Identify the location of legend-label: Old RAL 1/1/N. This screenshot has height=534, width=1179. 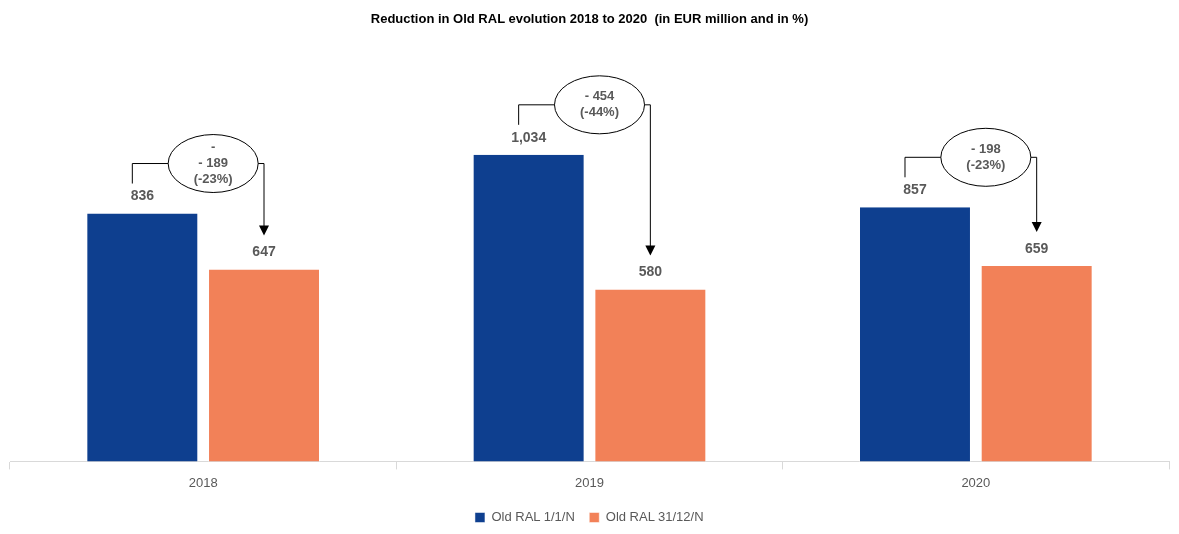
(533, 517).